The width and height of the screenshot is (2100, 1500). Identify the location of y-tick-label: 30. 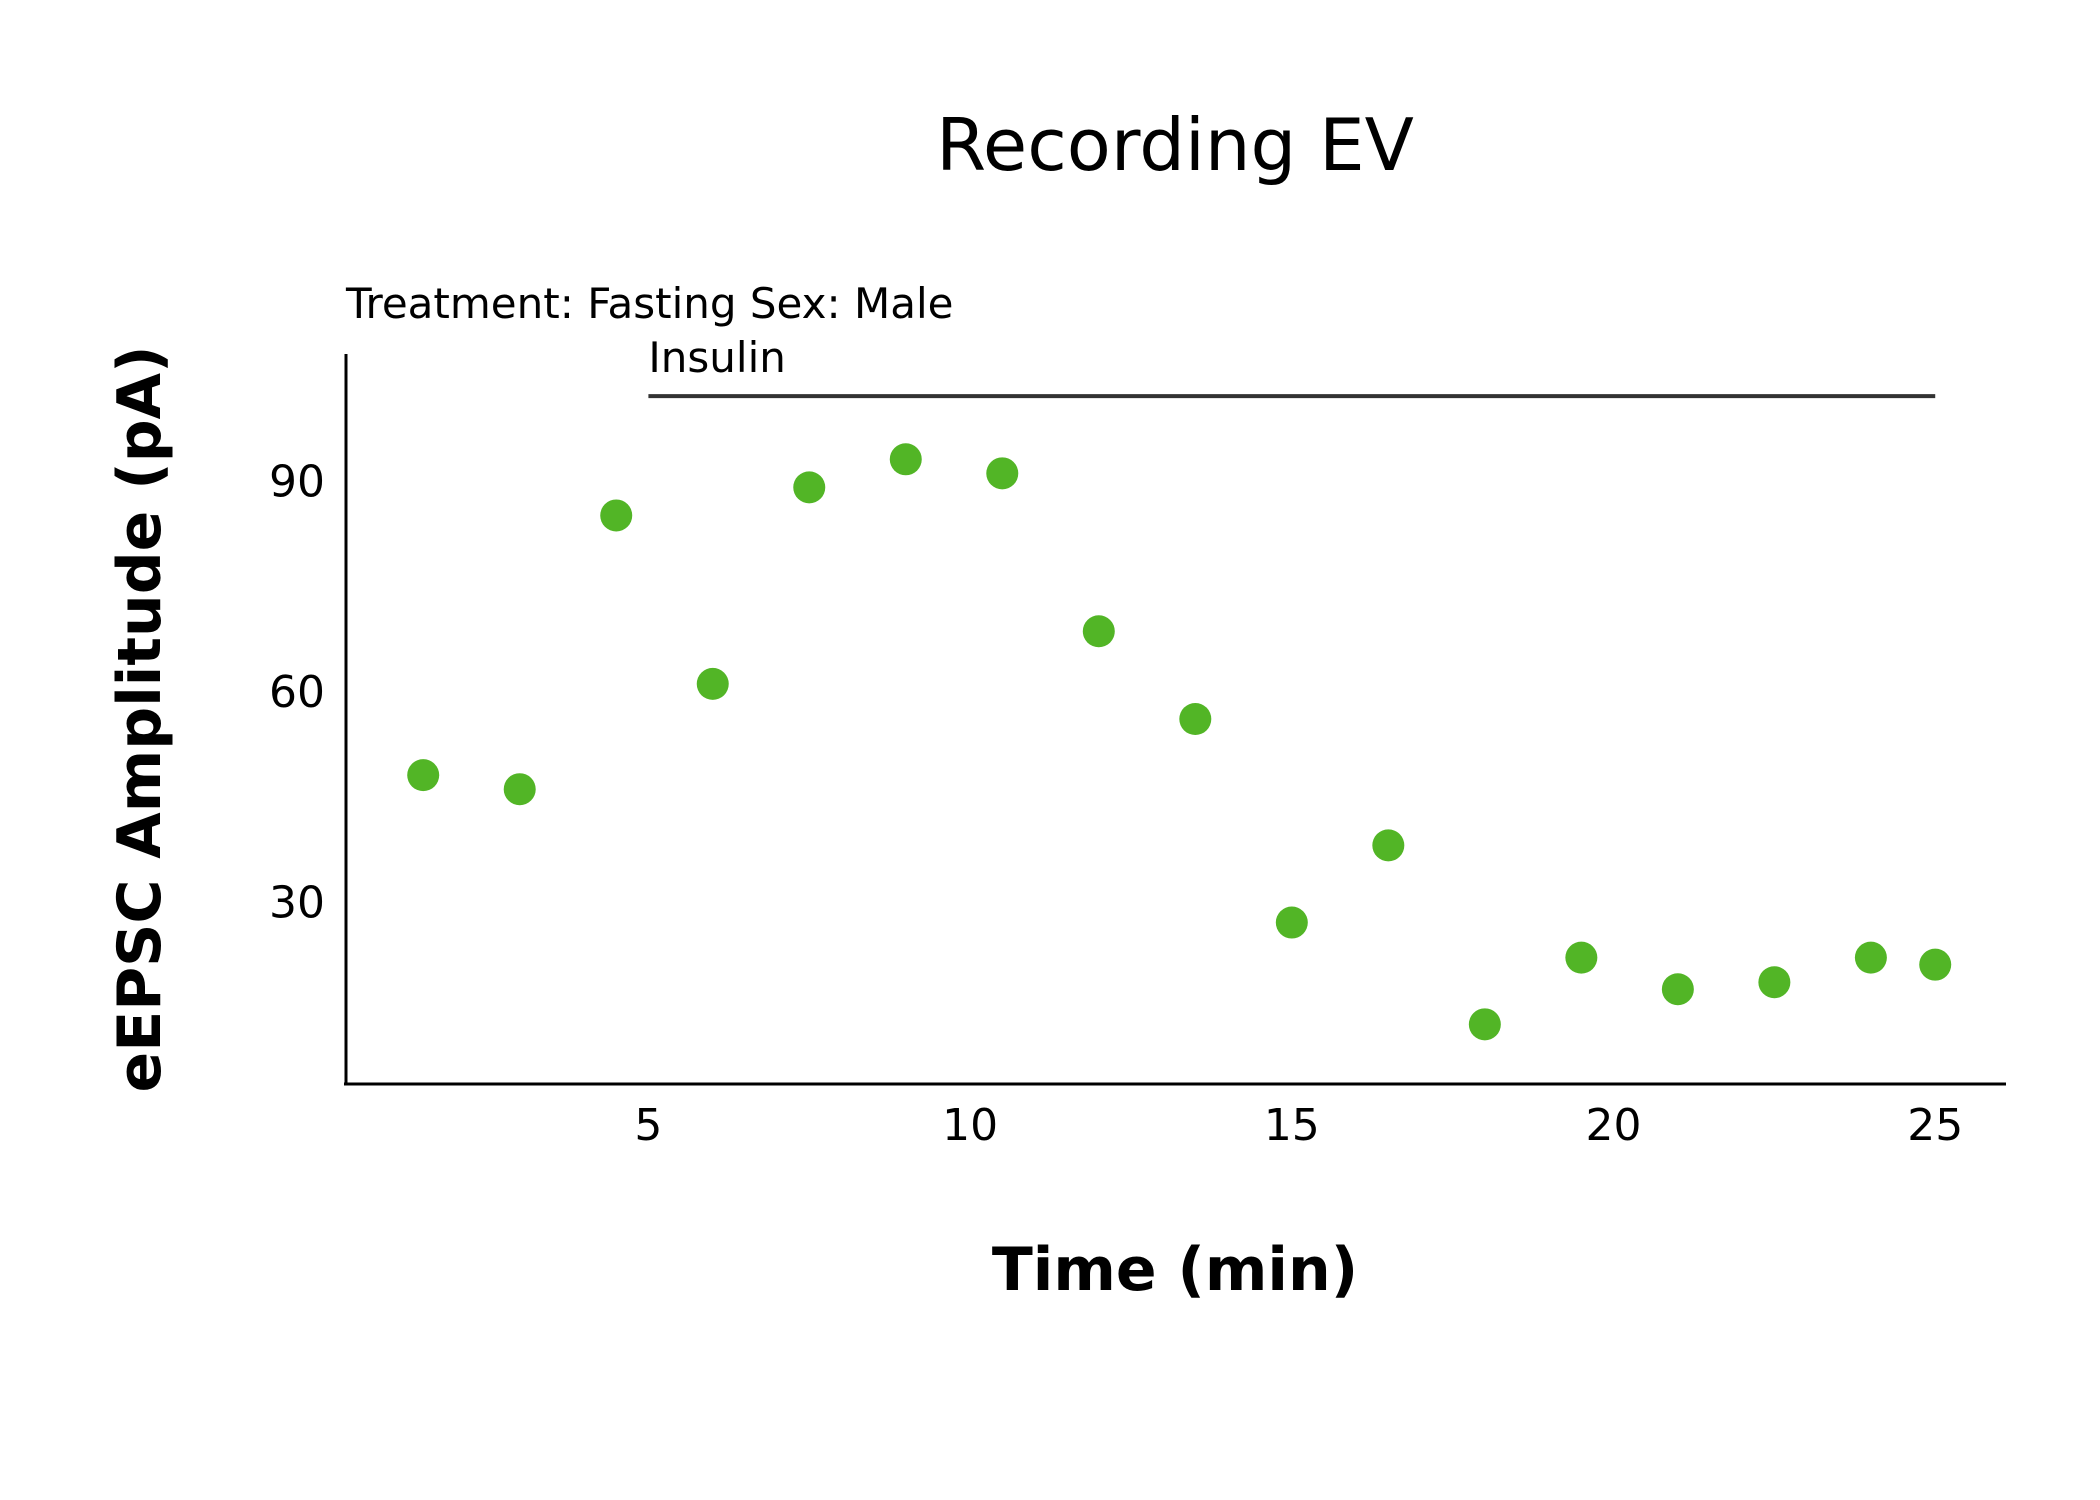
(297, 903).